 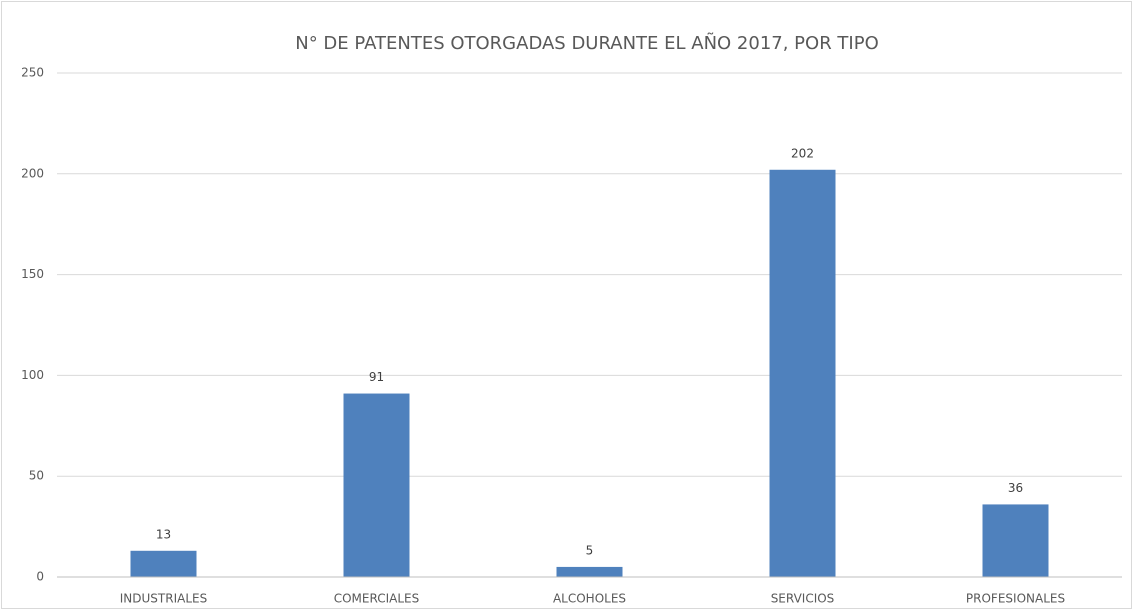 I want to click on x-tick-label: PROFESIONALES, so click(x=1015, y=599).